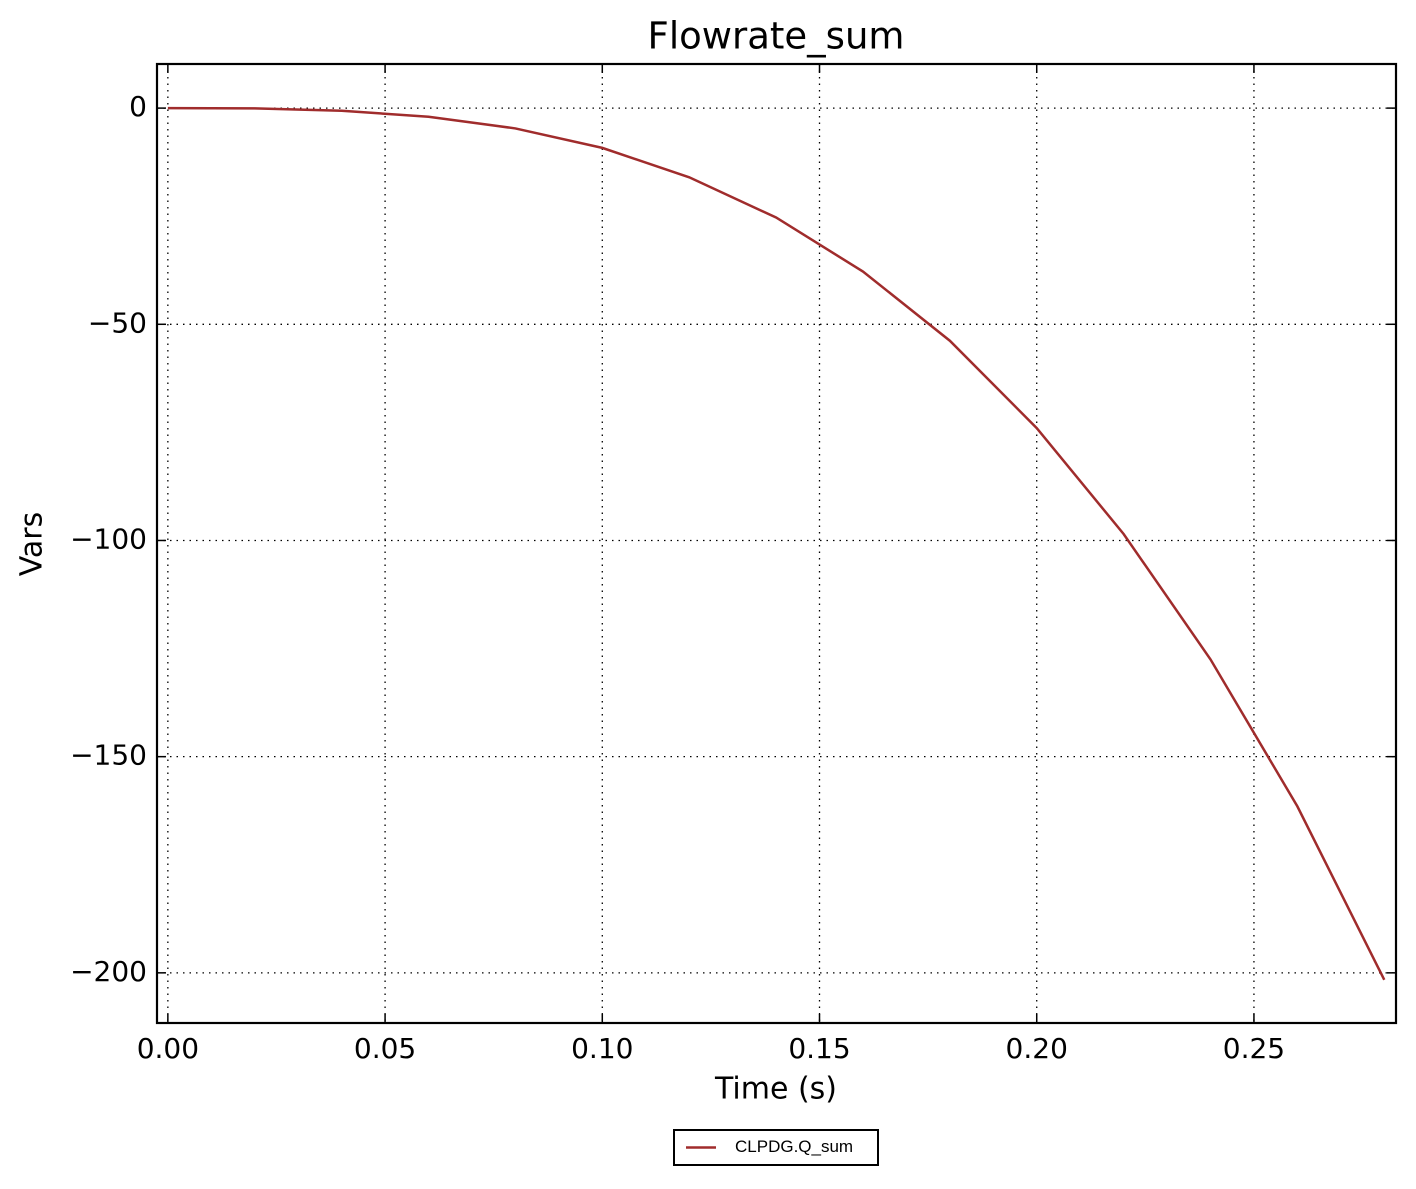 This screenshot has height=1189, width=1416. I want to click on x-axis-label: Time (s), so click(775, 1089).